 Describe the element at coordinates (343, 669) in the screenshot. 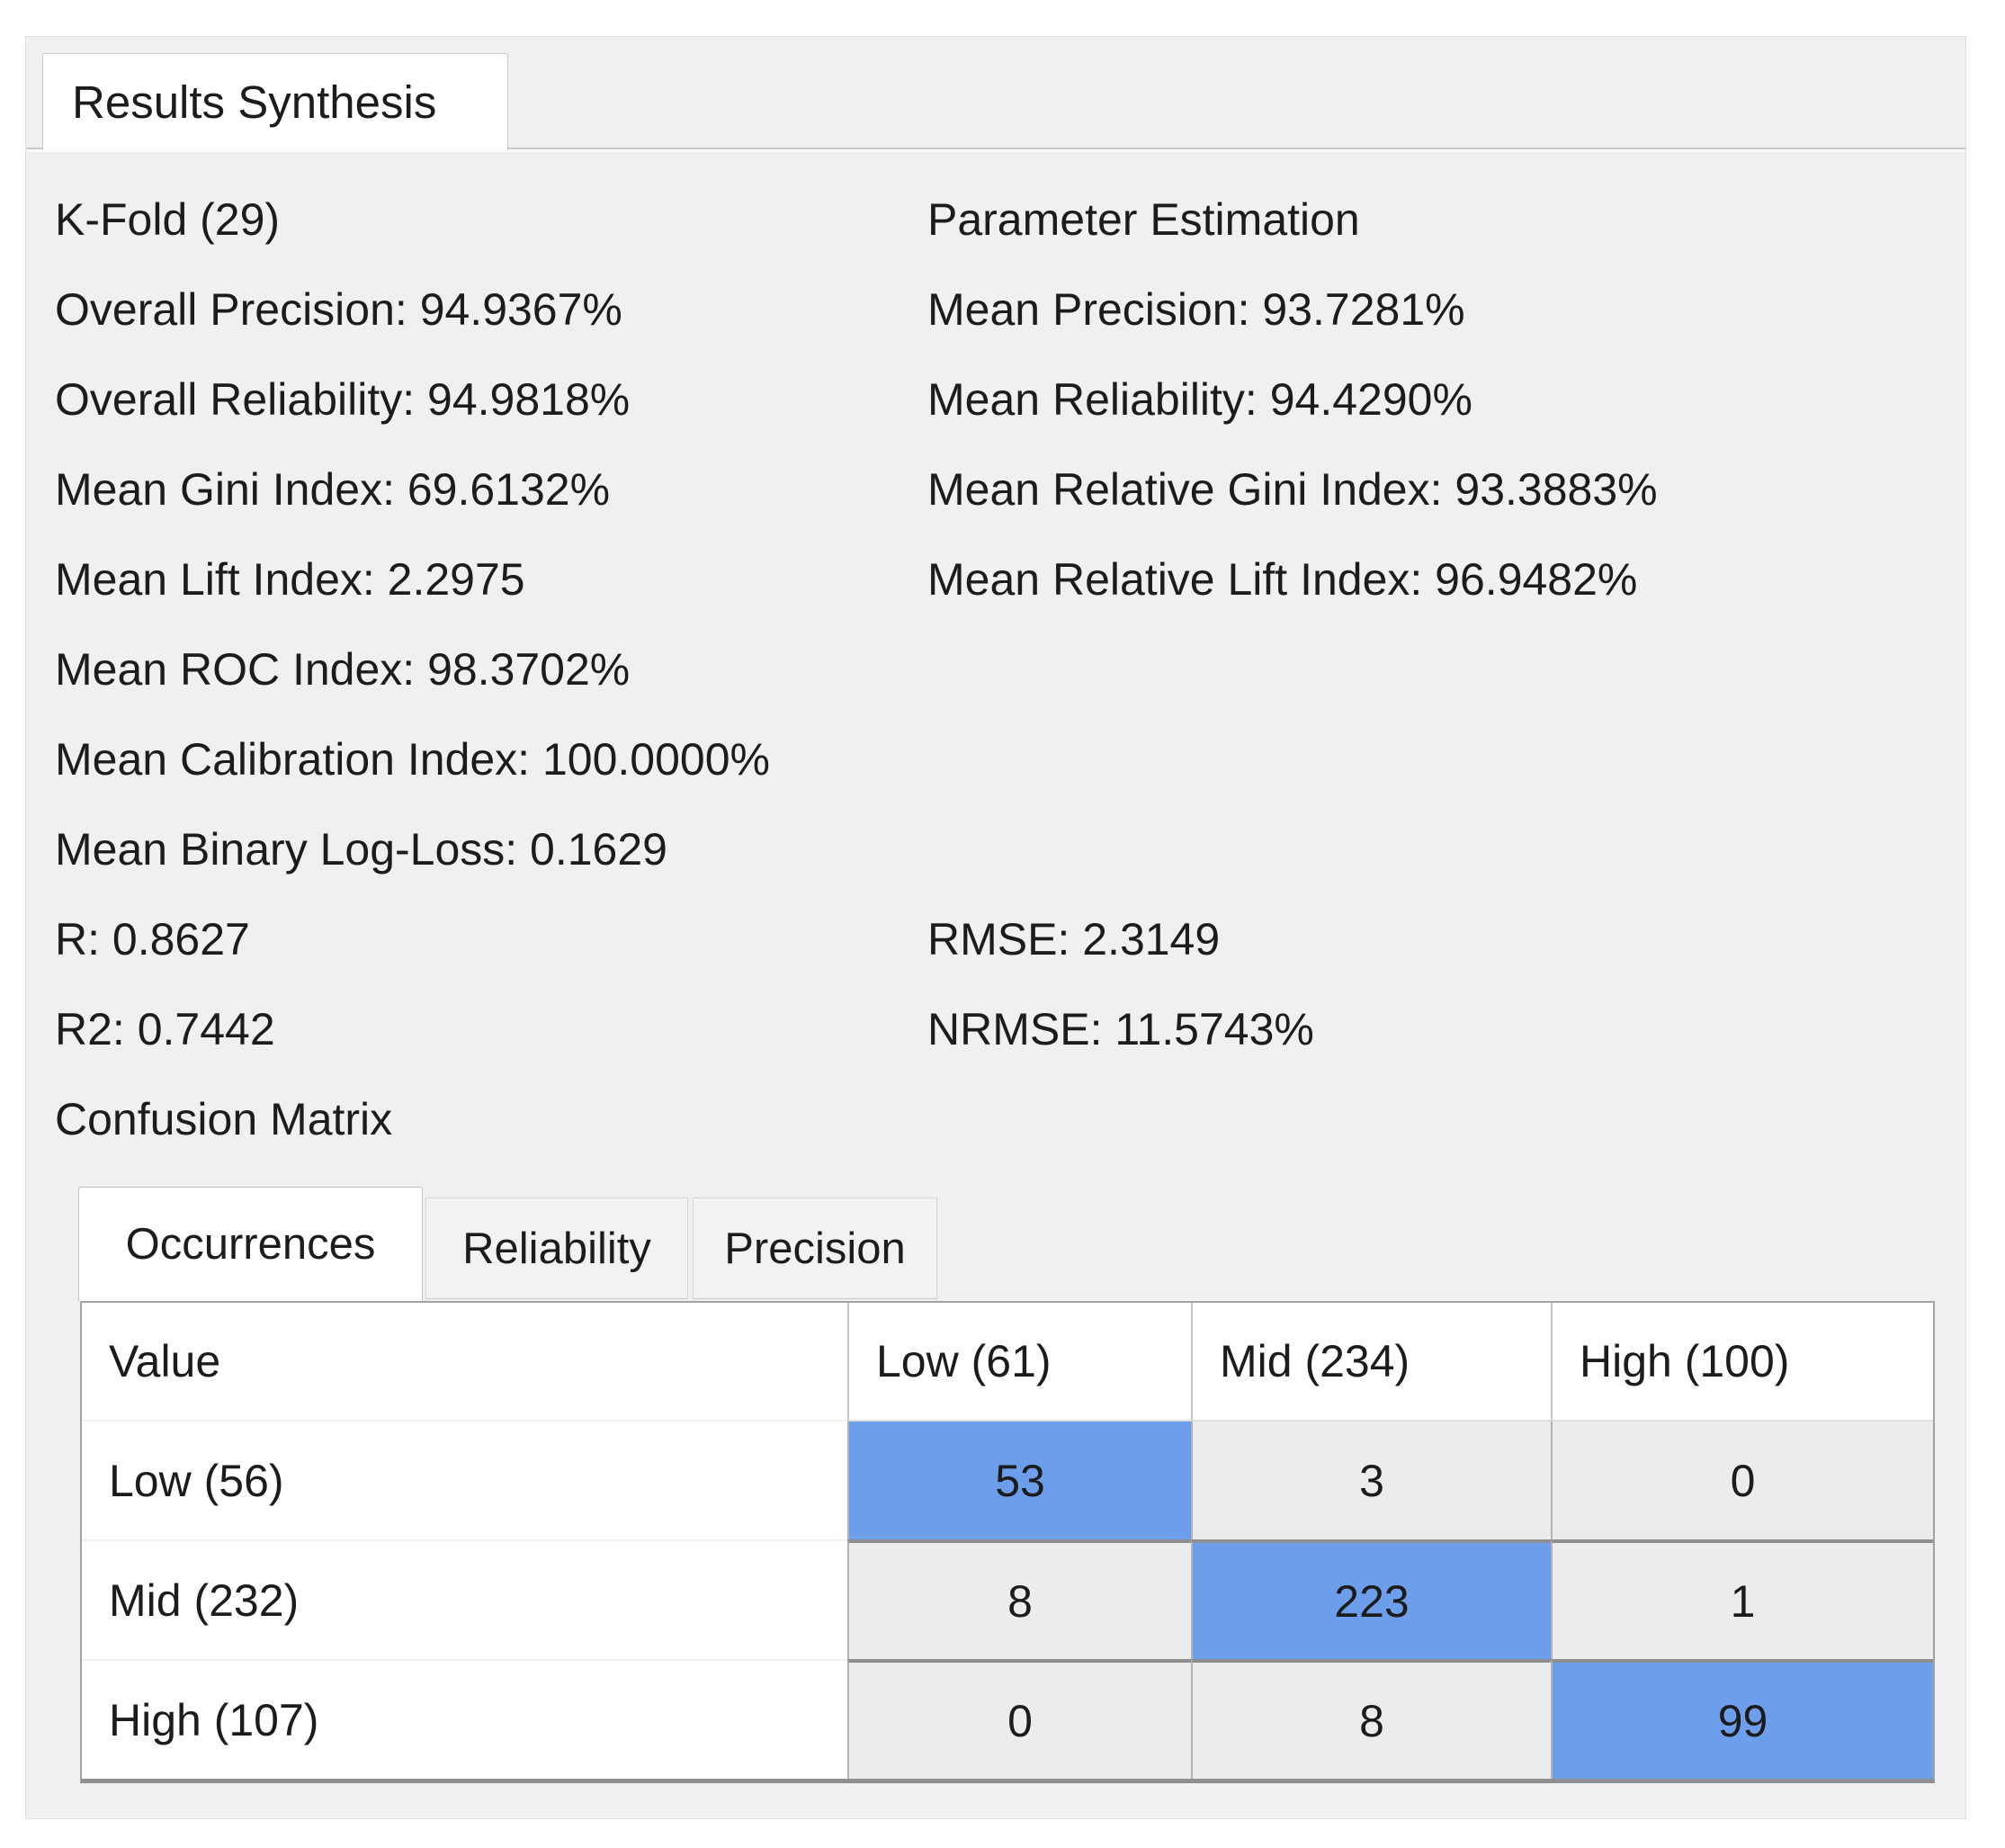

I see `metric-mean-roc-index: Mean ROC Index: 98.3702%` at that location.